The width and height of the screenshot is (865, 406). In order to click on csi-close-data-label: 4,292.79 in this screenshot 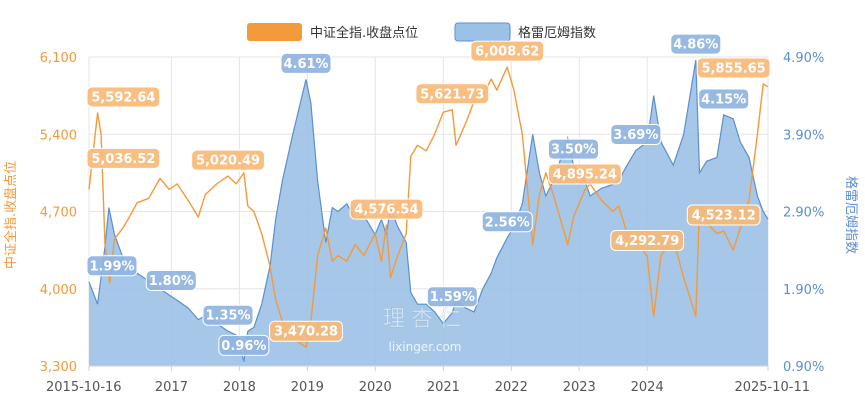, I will do `click(647, 240)`.